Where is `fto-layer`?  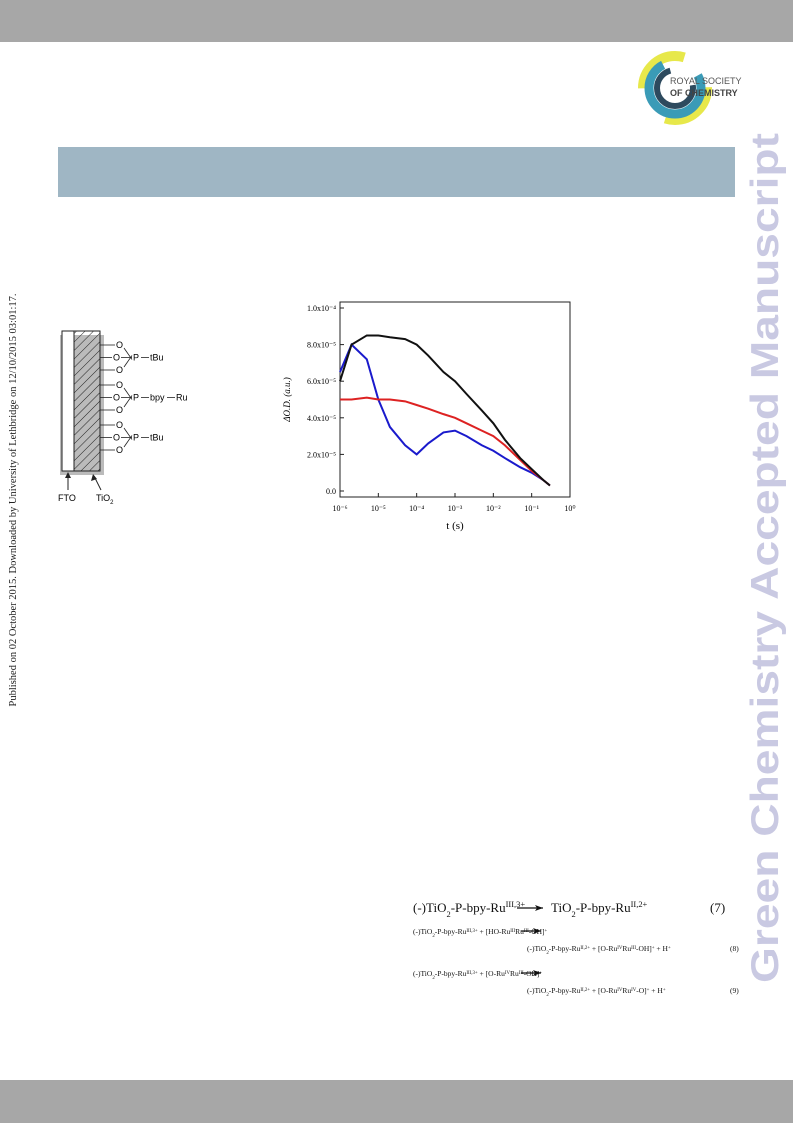 fto-layer is located at coordinates (68, 401).